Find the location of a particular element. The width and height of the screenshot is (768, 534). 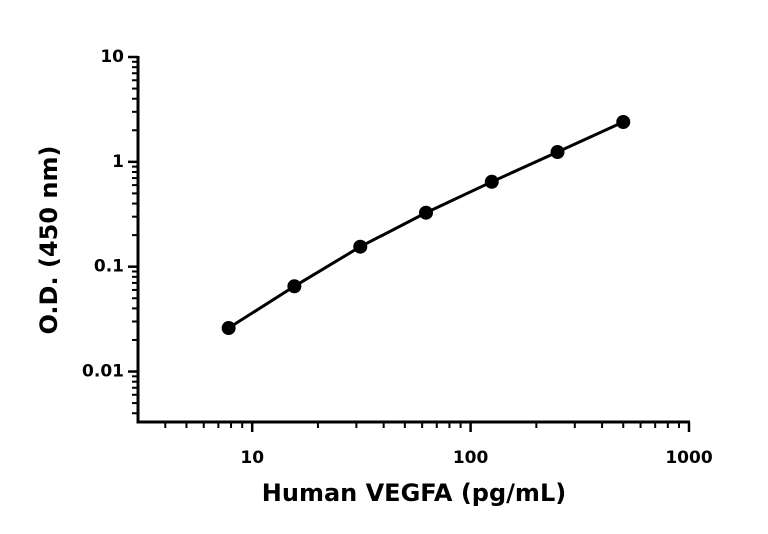

y-tick-label: 0.01 is located at coordinates (103, 372).